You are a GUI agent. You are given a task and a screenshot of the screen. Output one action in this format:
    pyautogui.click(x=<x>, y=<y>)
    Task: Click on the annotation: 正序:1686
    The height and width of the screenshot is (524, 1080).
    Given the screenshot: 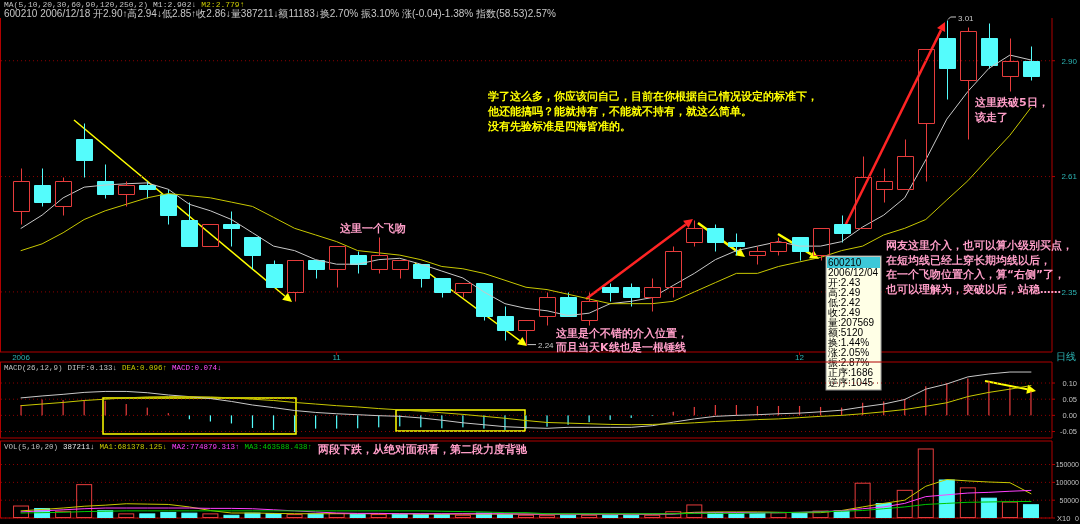 What is the action you would take?
    pyautogui.click(x=851, y=372)
    